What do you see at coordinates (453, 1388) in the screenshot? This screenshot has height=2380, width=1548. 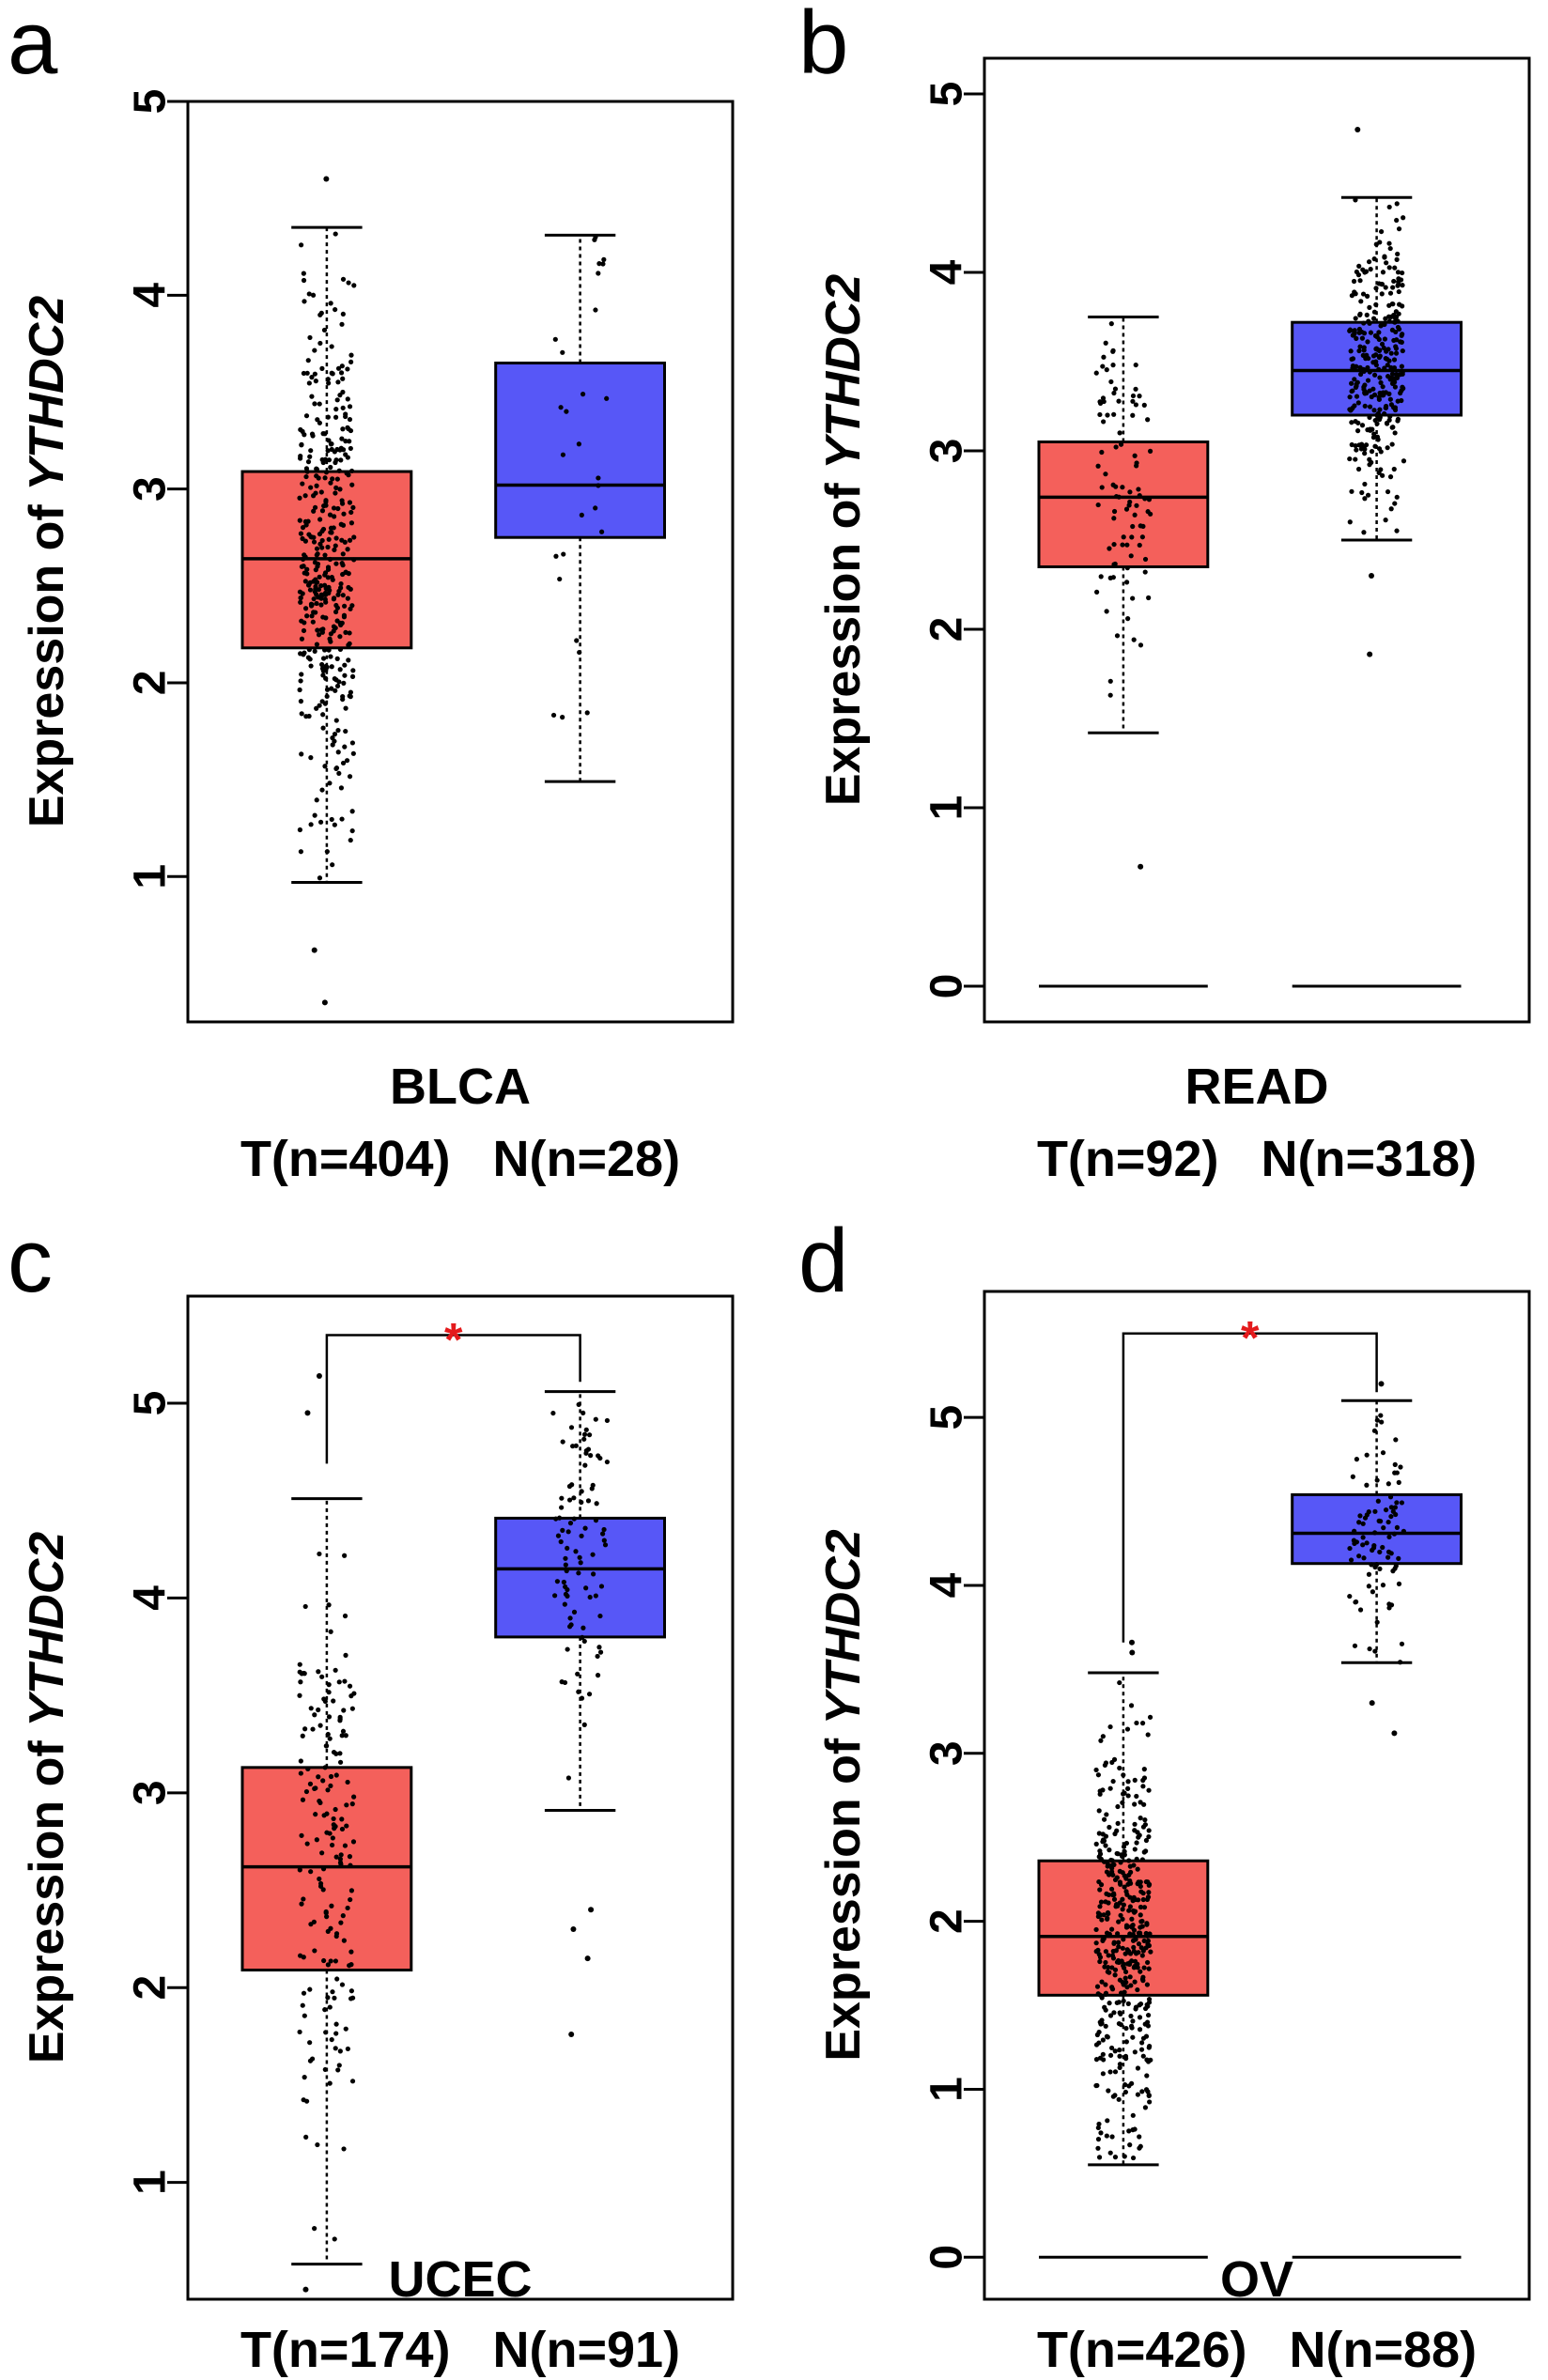 I see `significance-bracket: *` at bounding box center [453, 1388].